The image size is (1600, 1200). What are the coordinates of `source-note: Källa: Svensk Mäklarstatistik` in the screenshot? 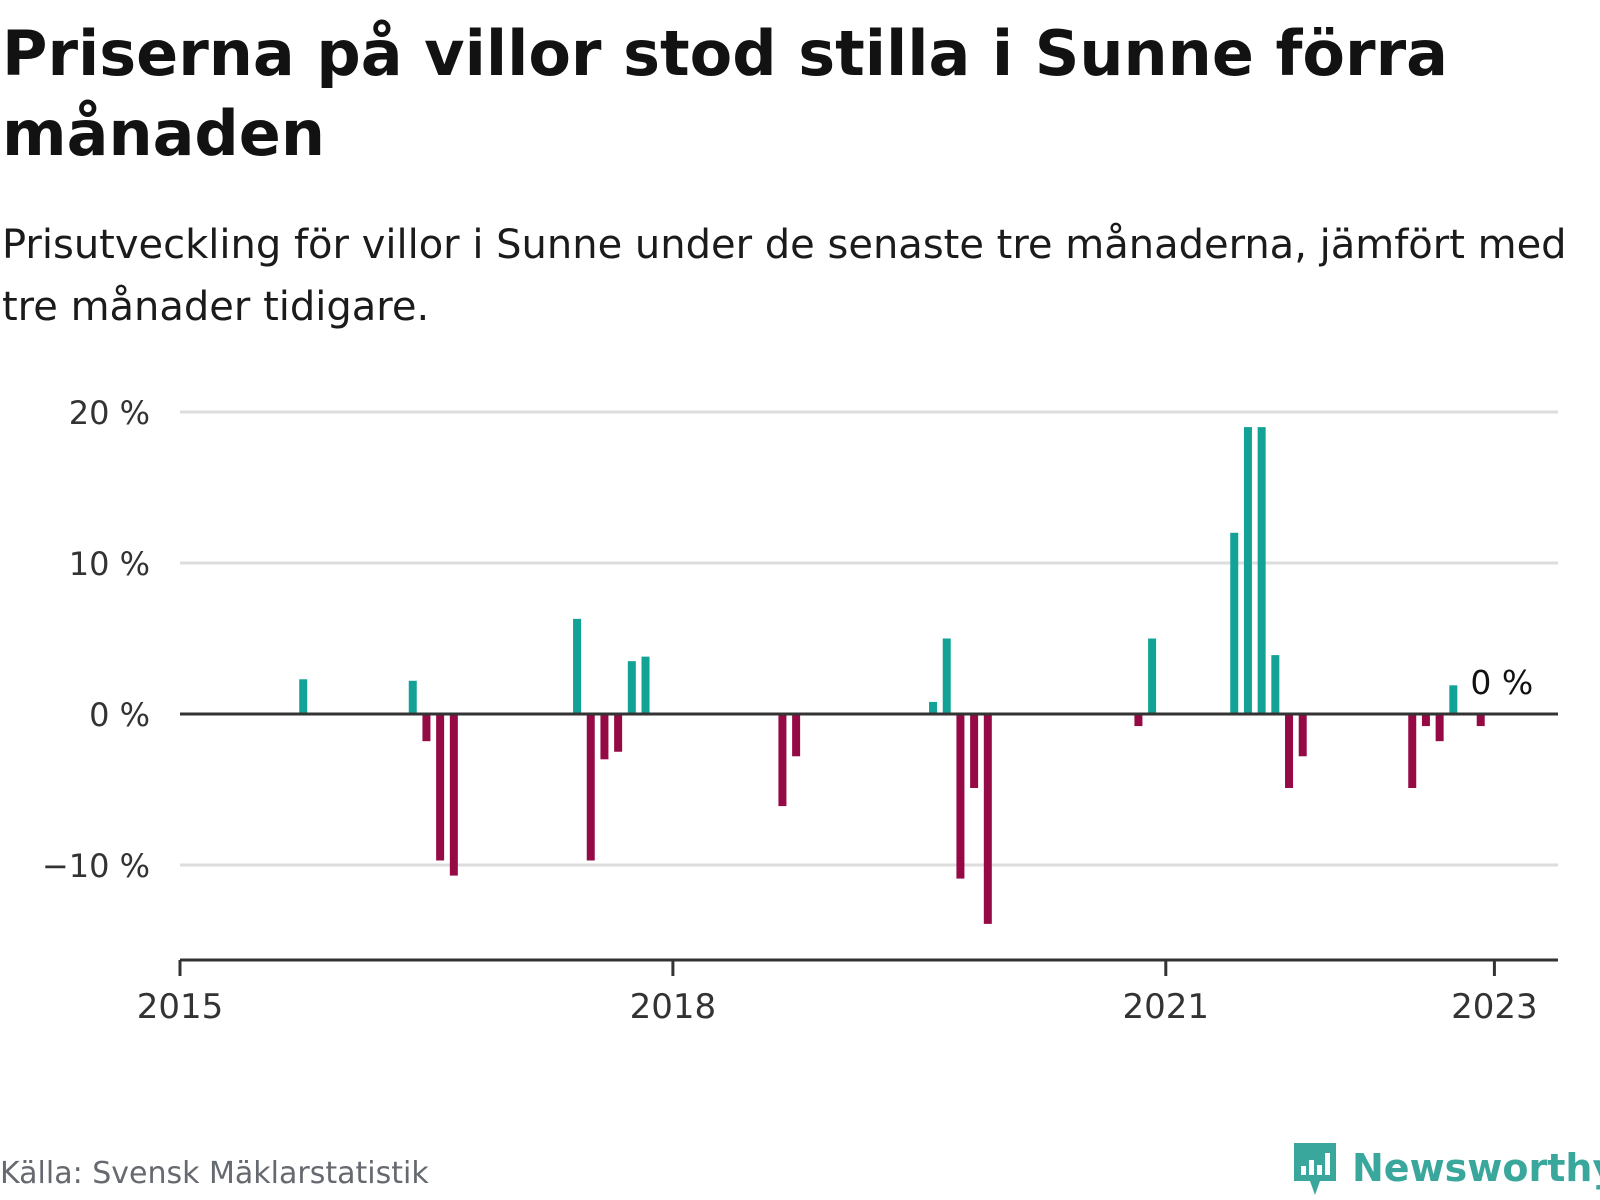 It's located at (214, 1173).